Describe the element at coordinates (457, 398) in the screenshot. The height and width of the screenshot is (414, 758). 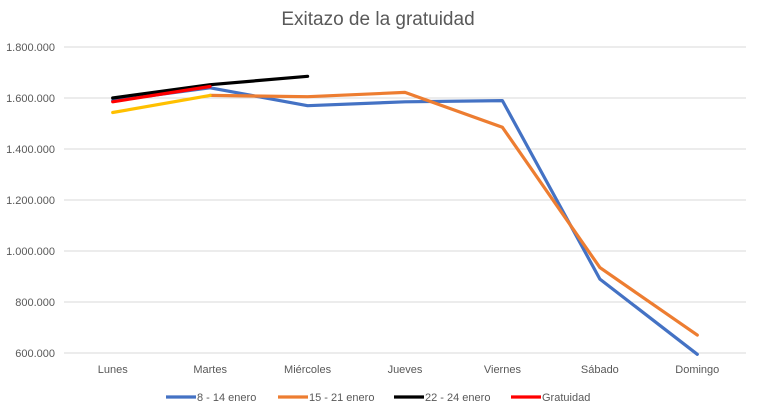
I see `legend-label: 22 - 24 enero` at that location.